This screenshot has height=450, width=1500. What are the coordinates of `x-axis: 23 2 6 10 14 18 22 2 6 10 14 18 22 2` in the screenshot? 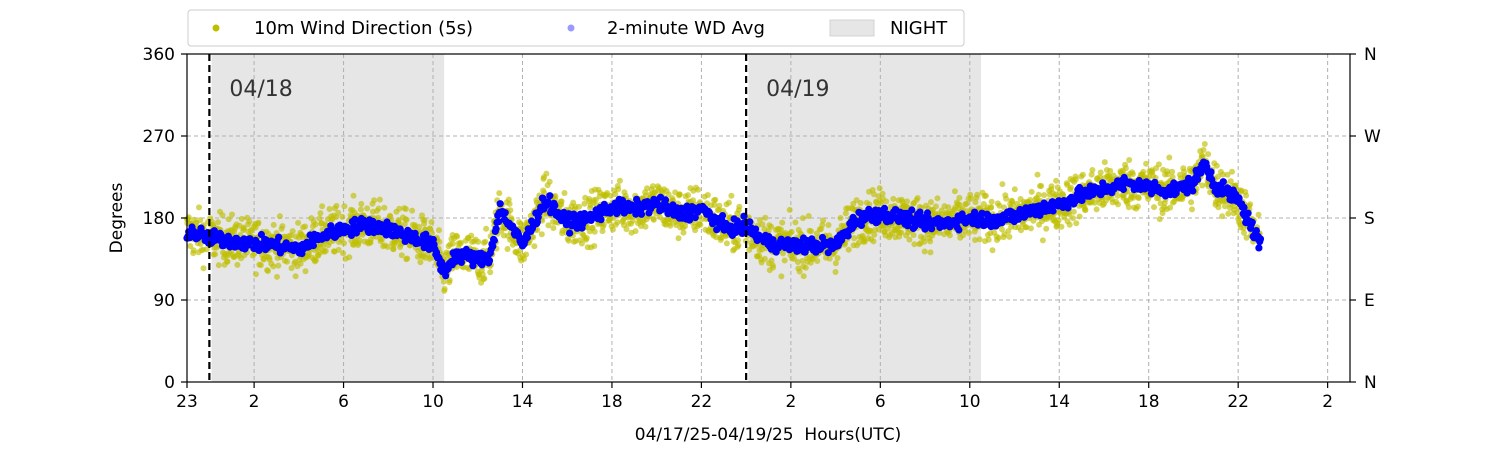 It's located at (754, 397).